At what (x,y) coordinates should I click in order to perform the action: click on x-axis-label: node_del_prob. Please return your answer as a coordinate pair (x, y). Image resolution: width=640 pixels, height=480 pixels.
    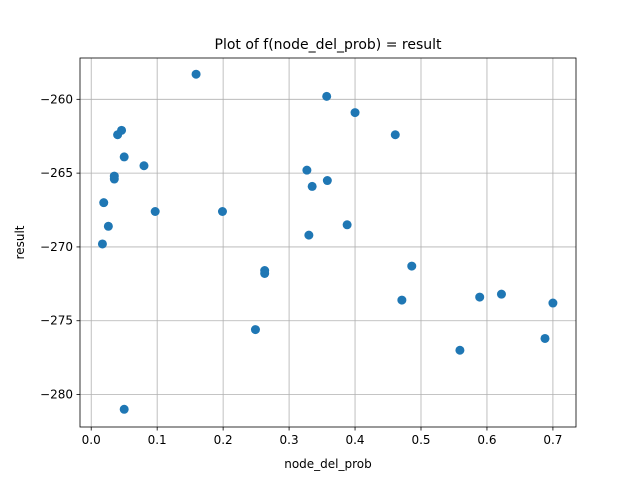
    Looking at the image, I should click on (328, 464).